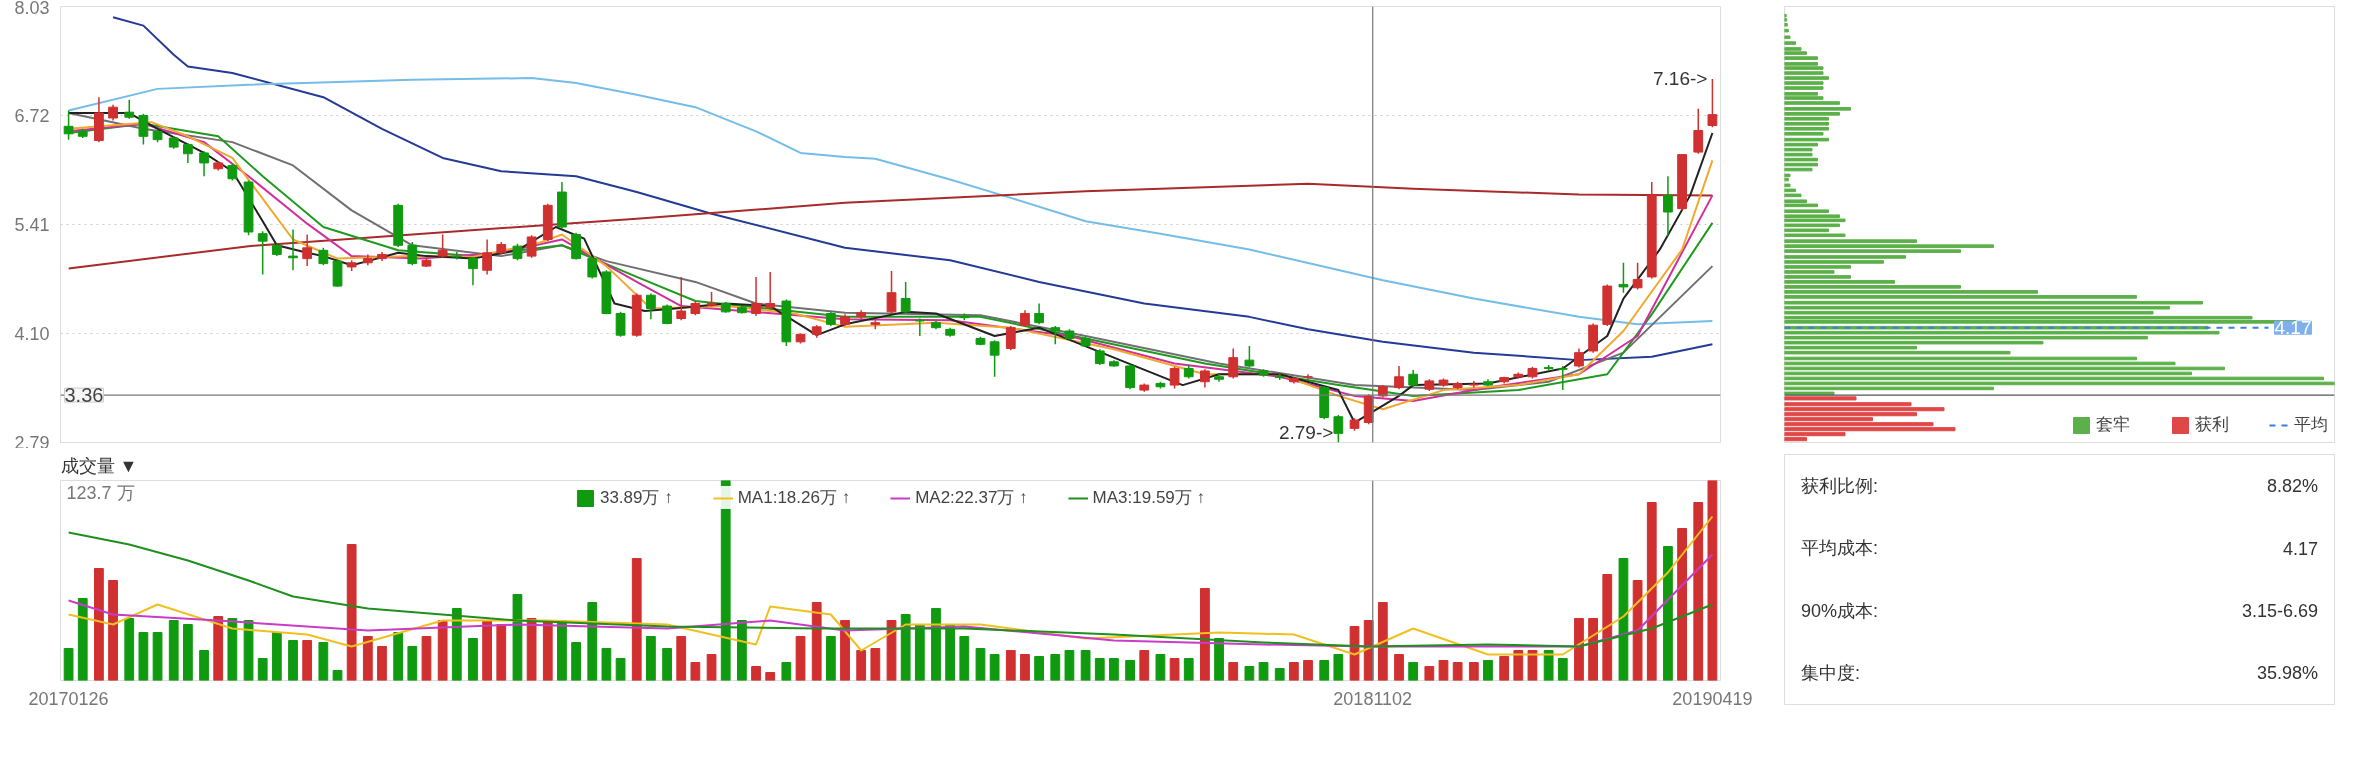 This screenshot has width=2376, height=772. I want to click on annotation: 123.7 万, so click(100, 492).